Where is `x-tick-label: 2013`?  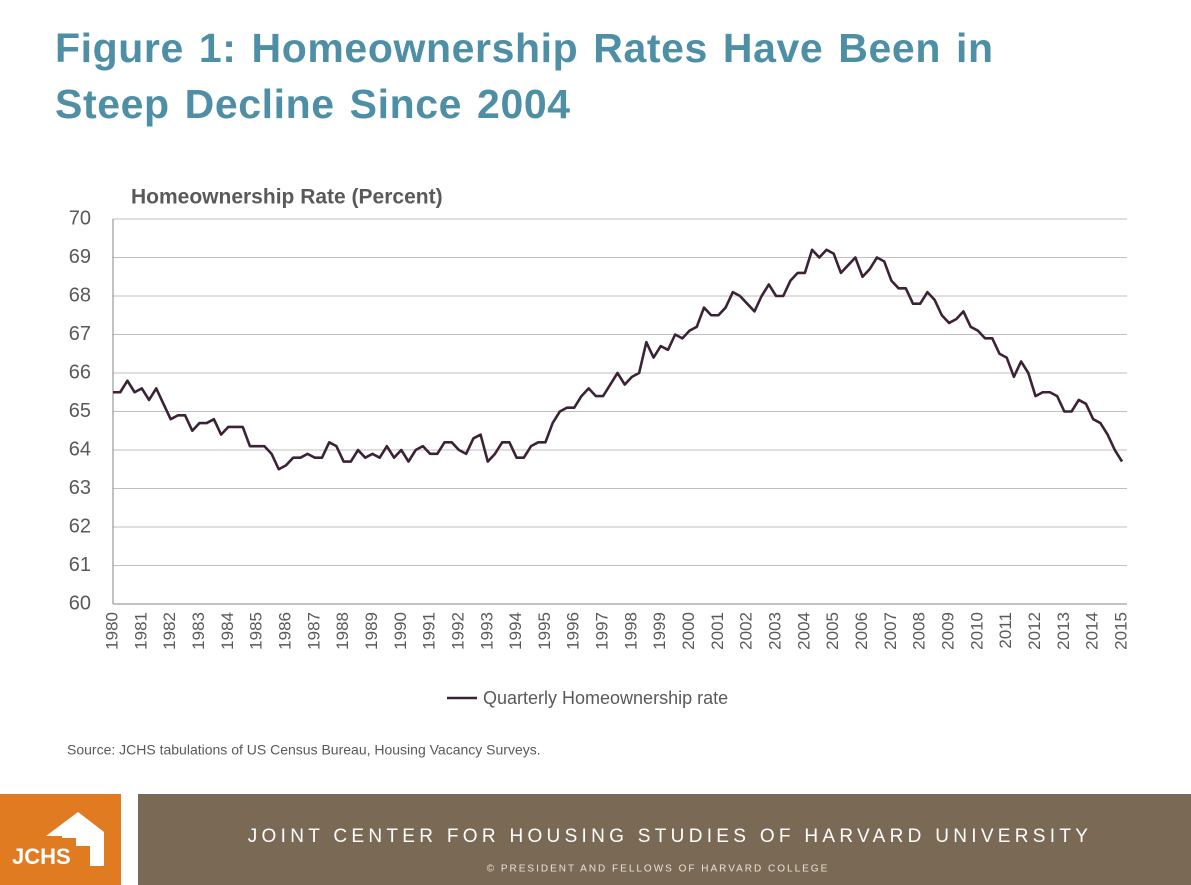
x-tick-label: 2013 is located at coordinates (1063, 631).